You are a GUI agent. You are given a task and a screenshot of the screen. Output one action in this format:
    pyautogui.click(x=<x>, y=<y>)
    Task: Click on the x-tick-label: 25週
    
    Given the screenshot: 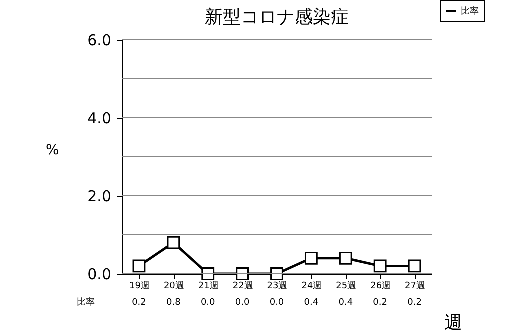 What is the action you would take?
    pyautogui.click(x=346, y=286)
    